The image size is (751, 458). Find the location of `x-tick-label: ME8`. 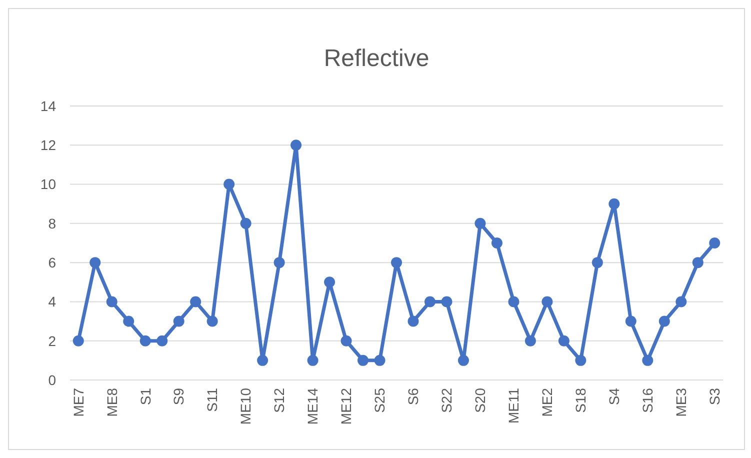

x-tick-label: ME8 is located at coordinates (112, 402).